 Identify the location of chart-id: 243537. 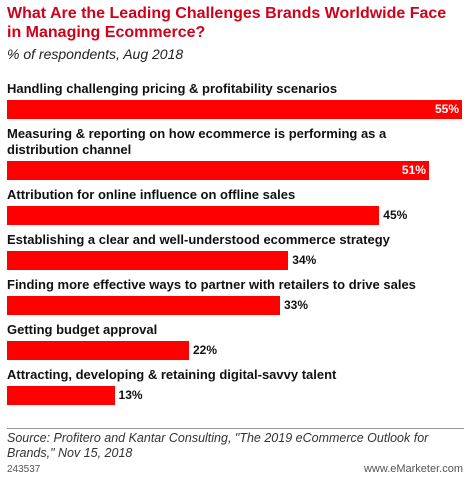
(24, 469).